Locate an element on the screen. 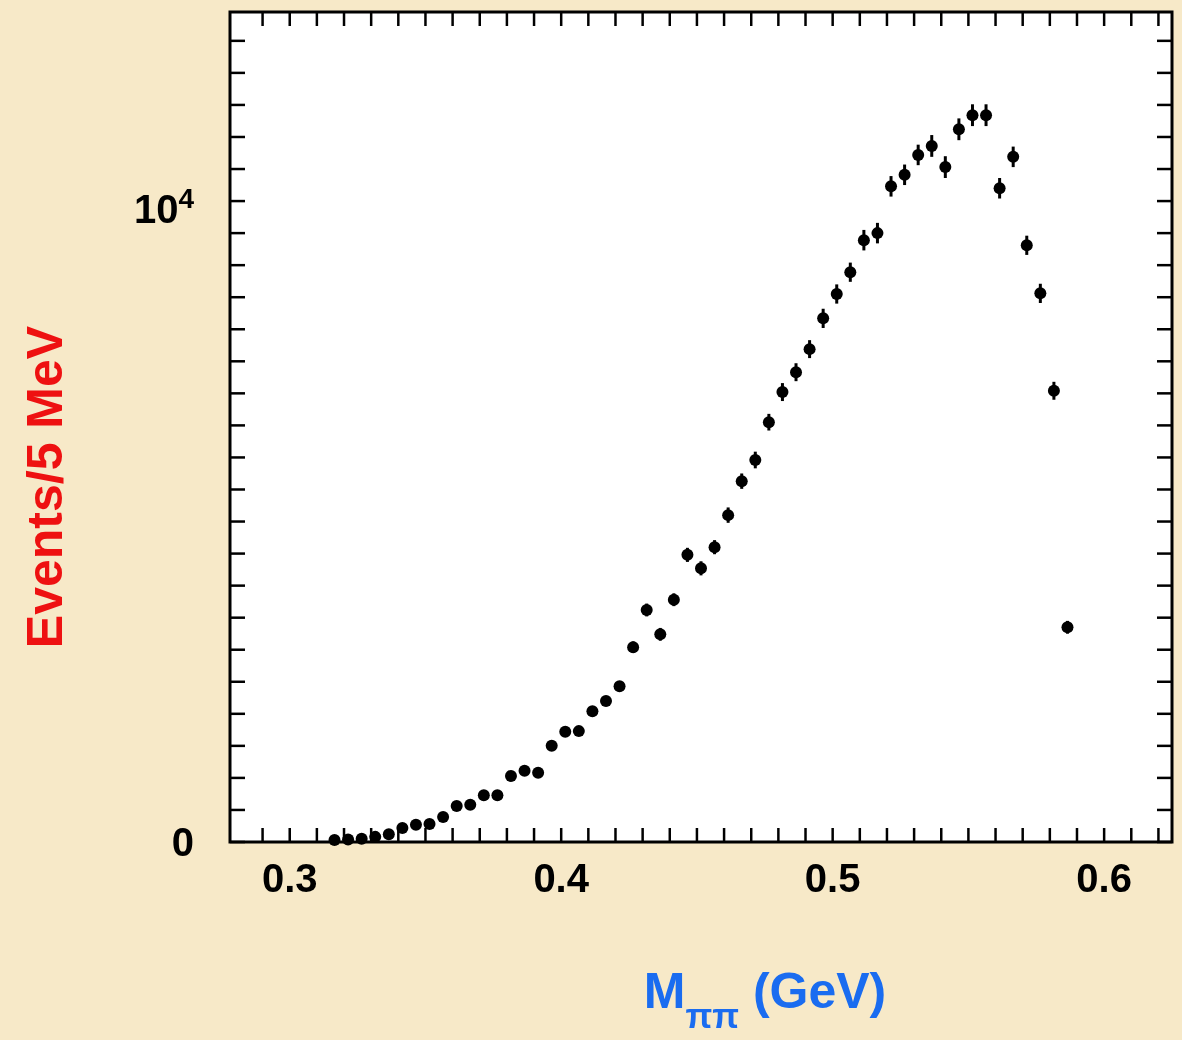 The height and width of the screenshot is (1040, 1182). x-tick-label: 0.6 is located at coordinates (1104, 878).